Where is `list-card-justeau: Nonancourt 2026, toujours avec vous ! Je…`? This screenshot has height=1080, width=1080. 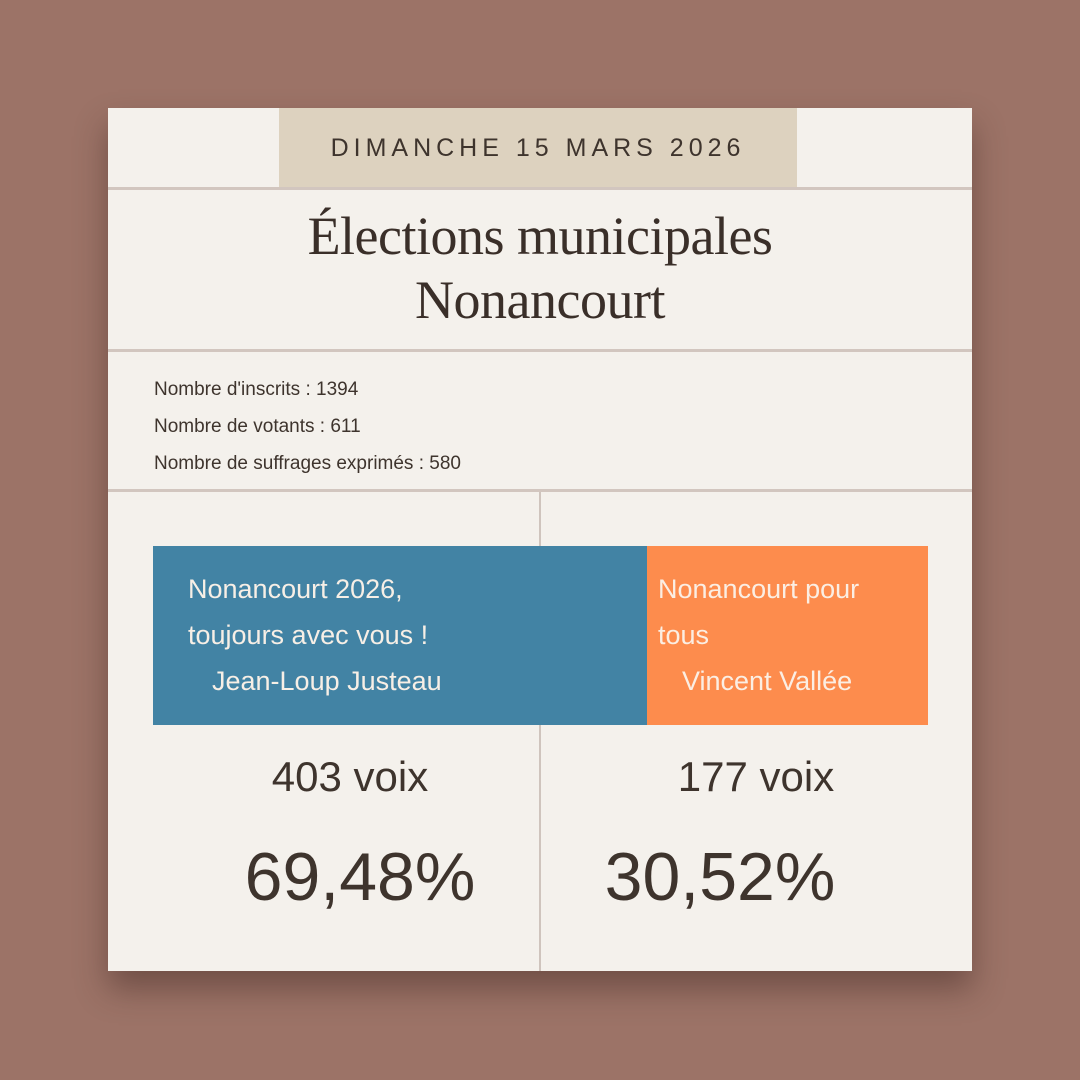 list-card-justeau: Nonancourt 2026, toujours avec vous ! Je… is located at coordinates (400, 635).